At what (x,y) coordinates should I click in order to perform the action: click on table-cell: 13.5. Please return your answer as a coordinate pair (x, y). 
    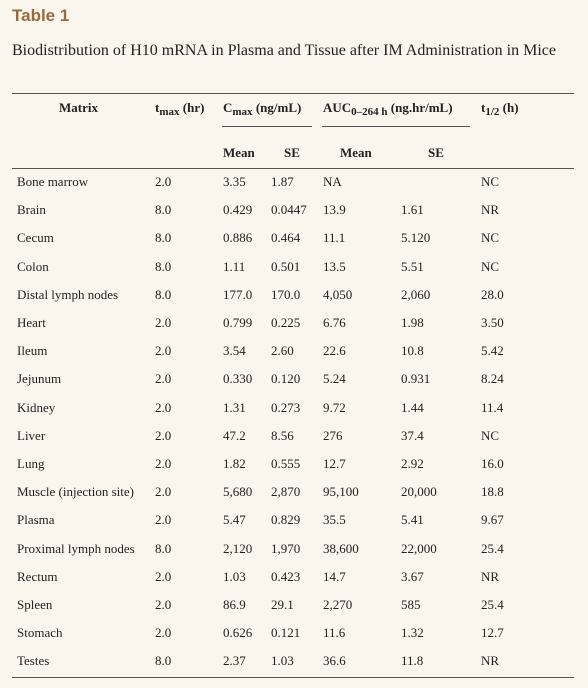
    Looking at the image, I should click on (334, 266).